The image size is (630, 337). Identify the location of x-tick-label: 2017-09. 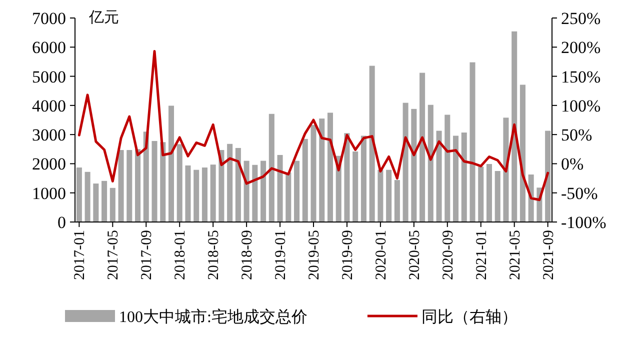
(147, 255).